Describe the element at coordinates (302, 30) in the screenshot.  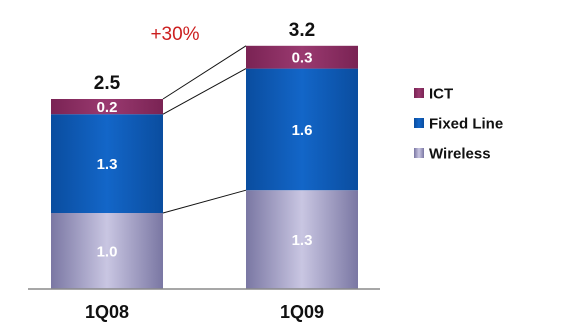
I see `total-label-1q09: 3.2` at that location.